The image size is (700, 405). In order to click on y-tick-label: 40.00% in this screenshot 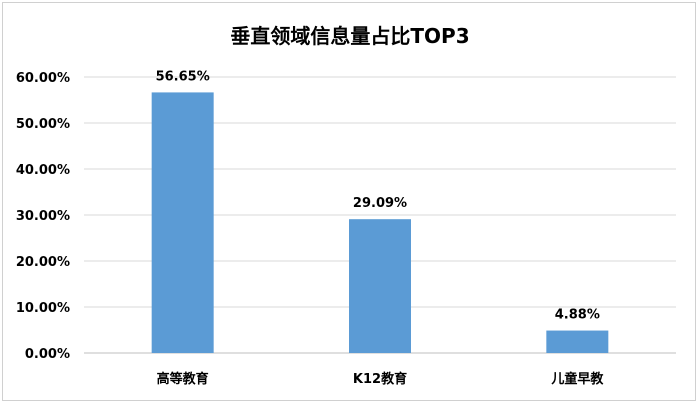, I will do `click(43, 170)`.